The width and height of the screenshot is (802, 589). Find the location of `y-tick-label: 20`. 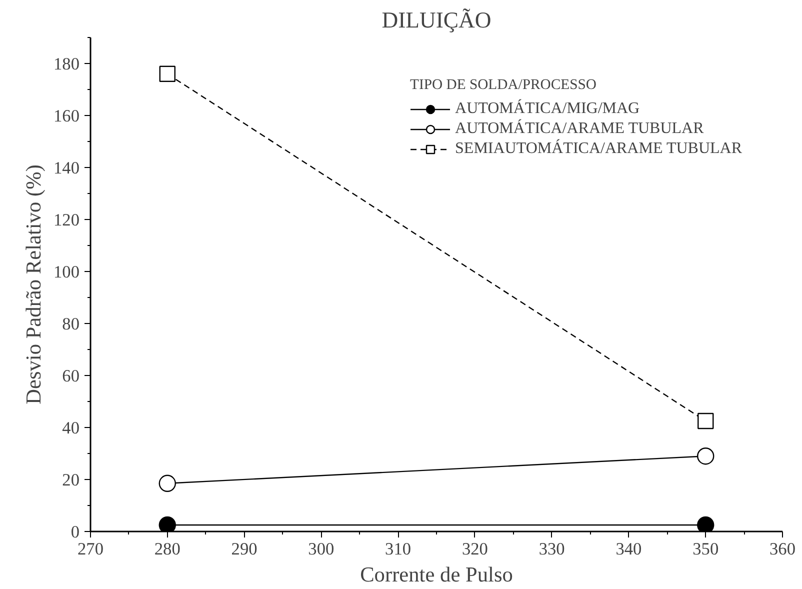

y-tick-label: 20 is located at coordinates (71, 480).